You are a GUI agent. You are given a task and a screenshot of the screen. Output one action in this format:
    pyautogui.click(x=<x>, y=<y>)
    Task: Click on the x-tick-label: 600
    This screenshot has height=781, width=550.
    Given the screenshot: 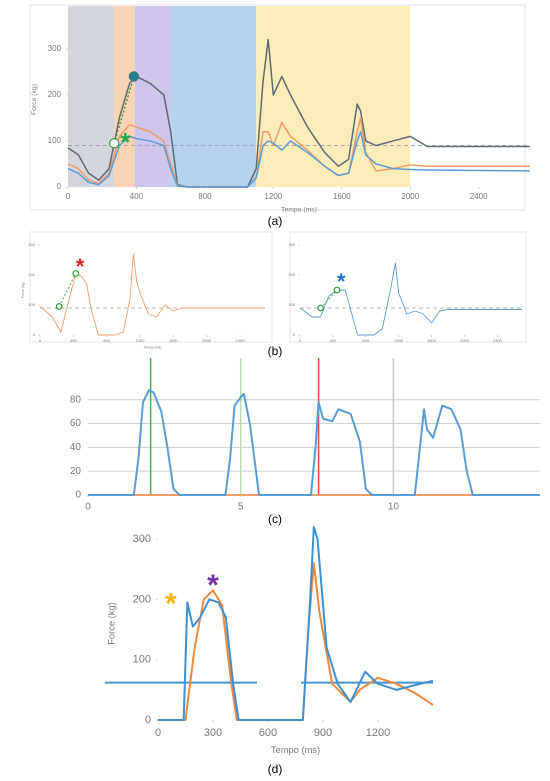 What is the action you would take?
    pyautogui.click(x=268, y=733)
    